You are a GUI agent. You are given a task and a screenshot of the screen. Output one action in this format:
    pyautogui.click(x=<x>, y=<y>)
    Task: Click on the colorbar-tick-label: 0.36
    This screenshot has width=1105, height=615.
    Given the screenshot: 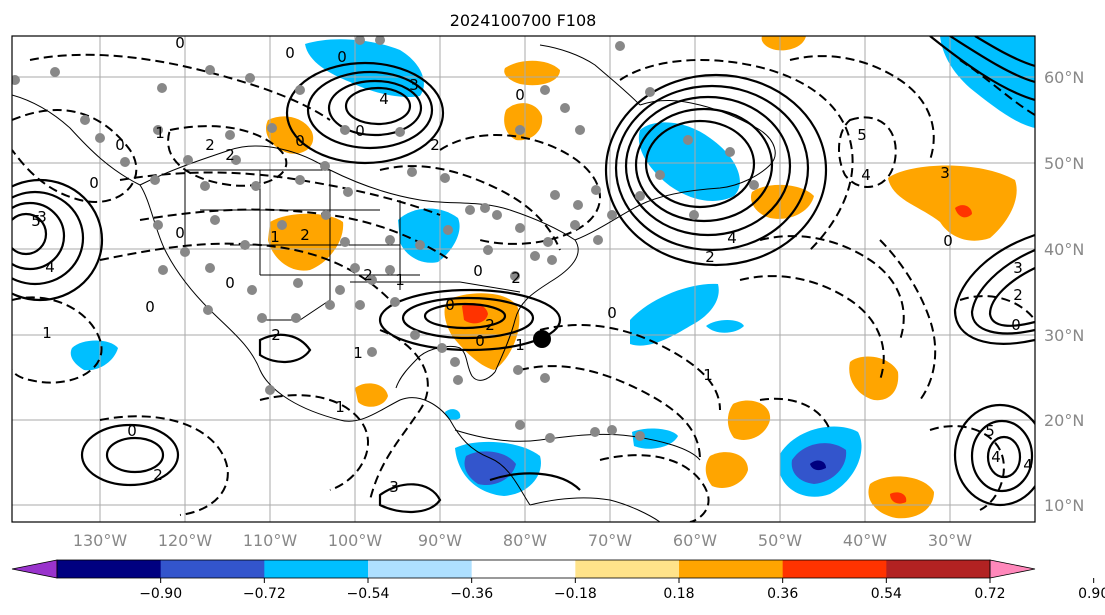 What is the action you would take?
    pyautogui.click(x=782, y=594)
    